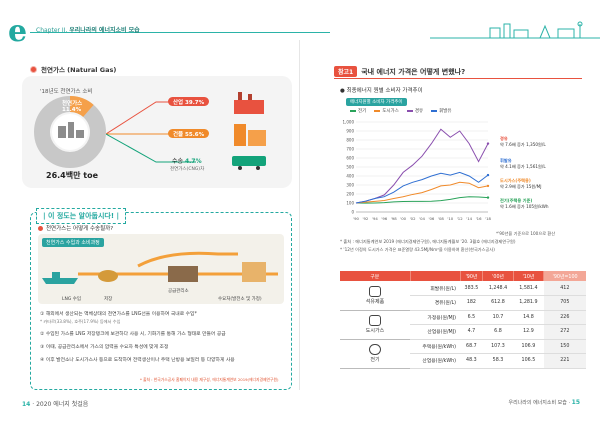 This screenshot has height=424, width=600. Describe the element at coordinates (469, 218) in the screenshot. I see `x-tick-label: '14` at that location.